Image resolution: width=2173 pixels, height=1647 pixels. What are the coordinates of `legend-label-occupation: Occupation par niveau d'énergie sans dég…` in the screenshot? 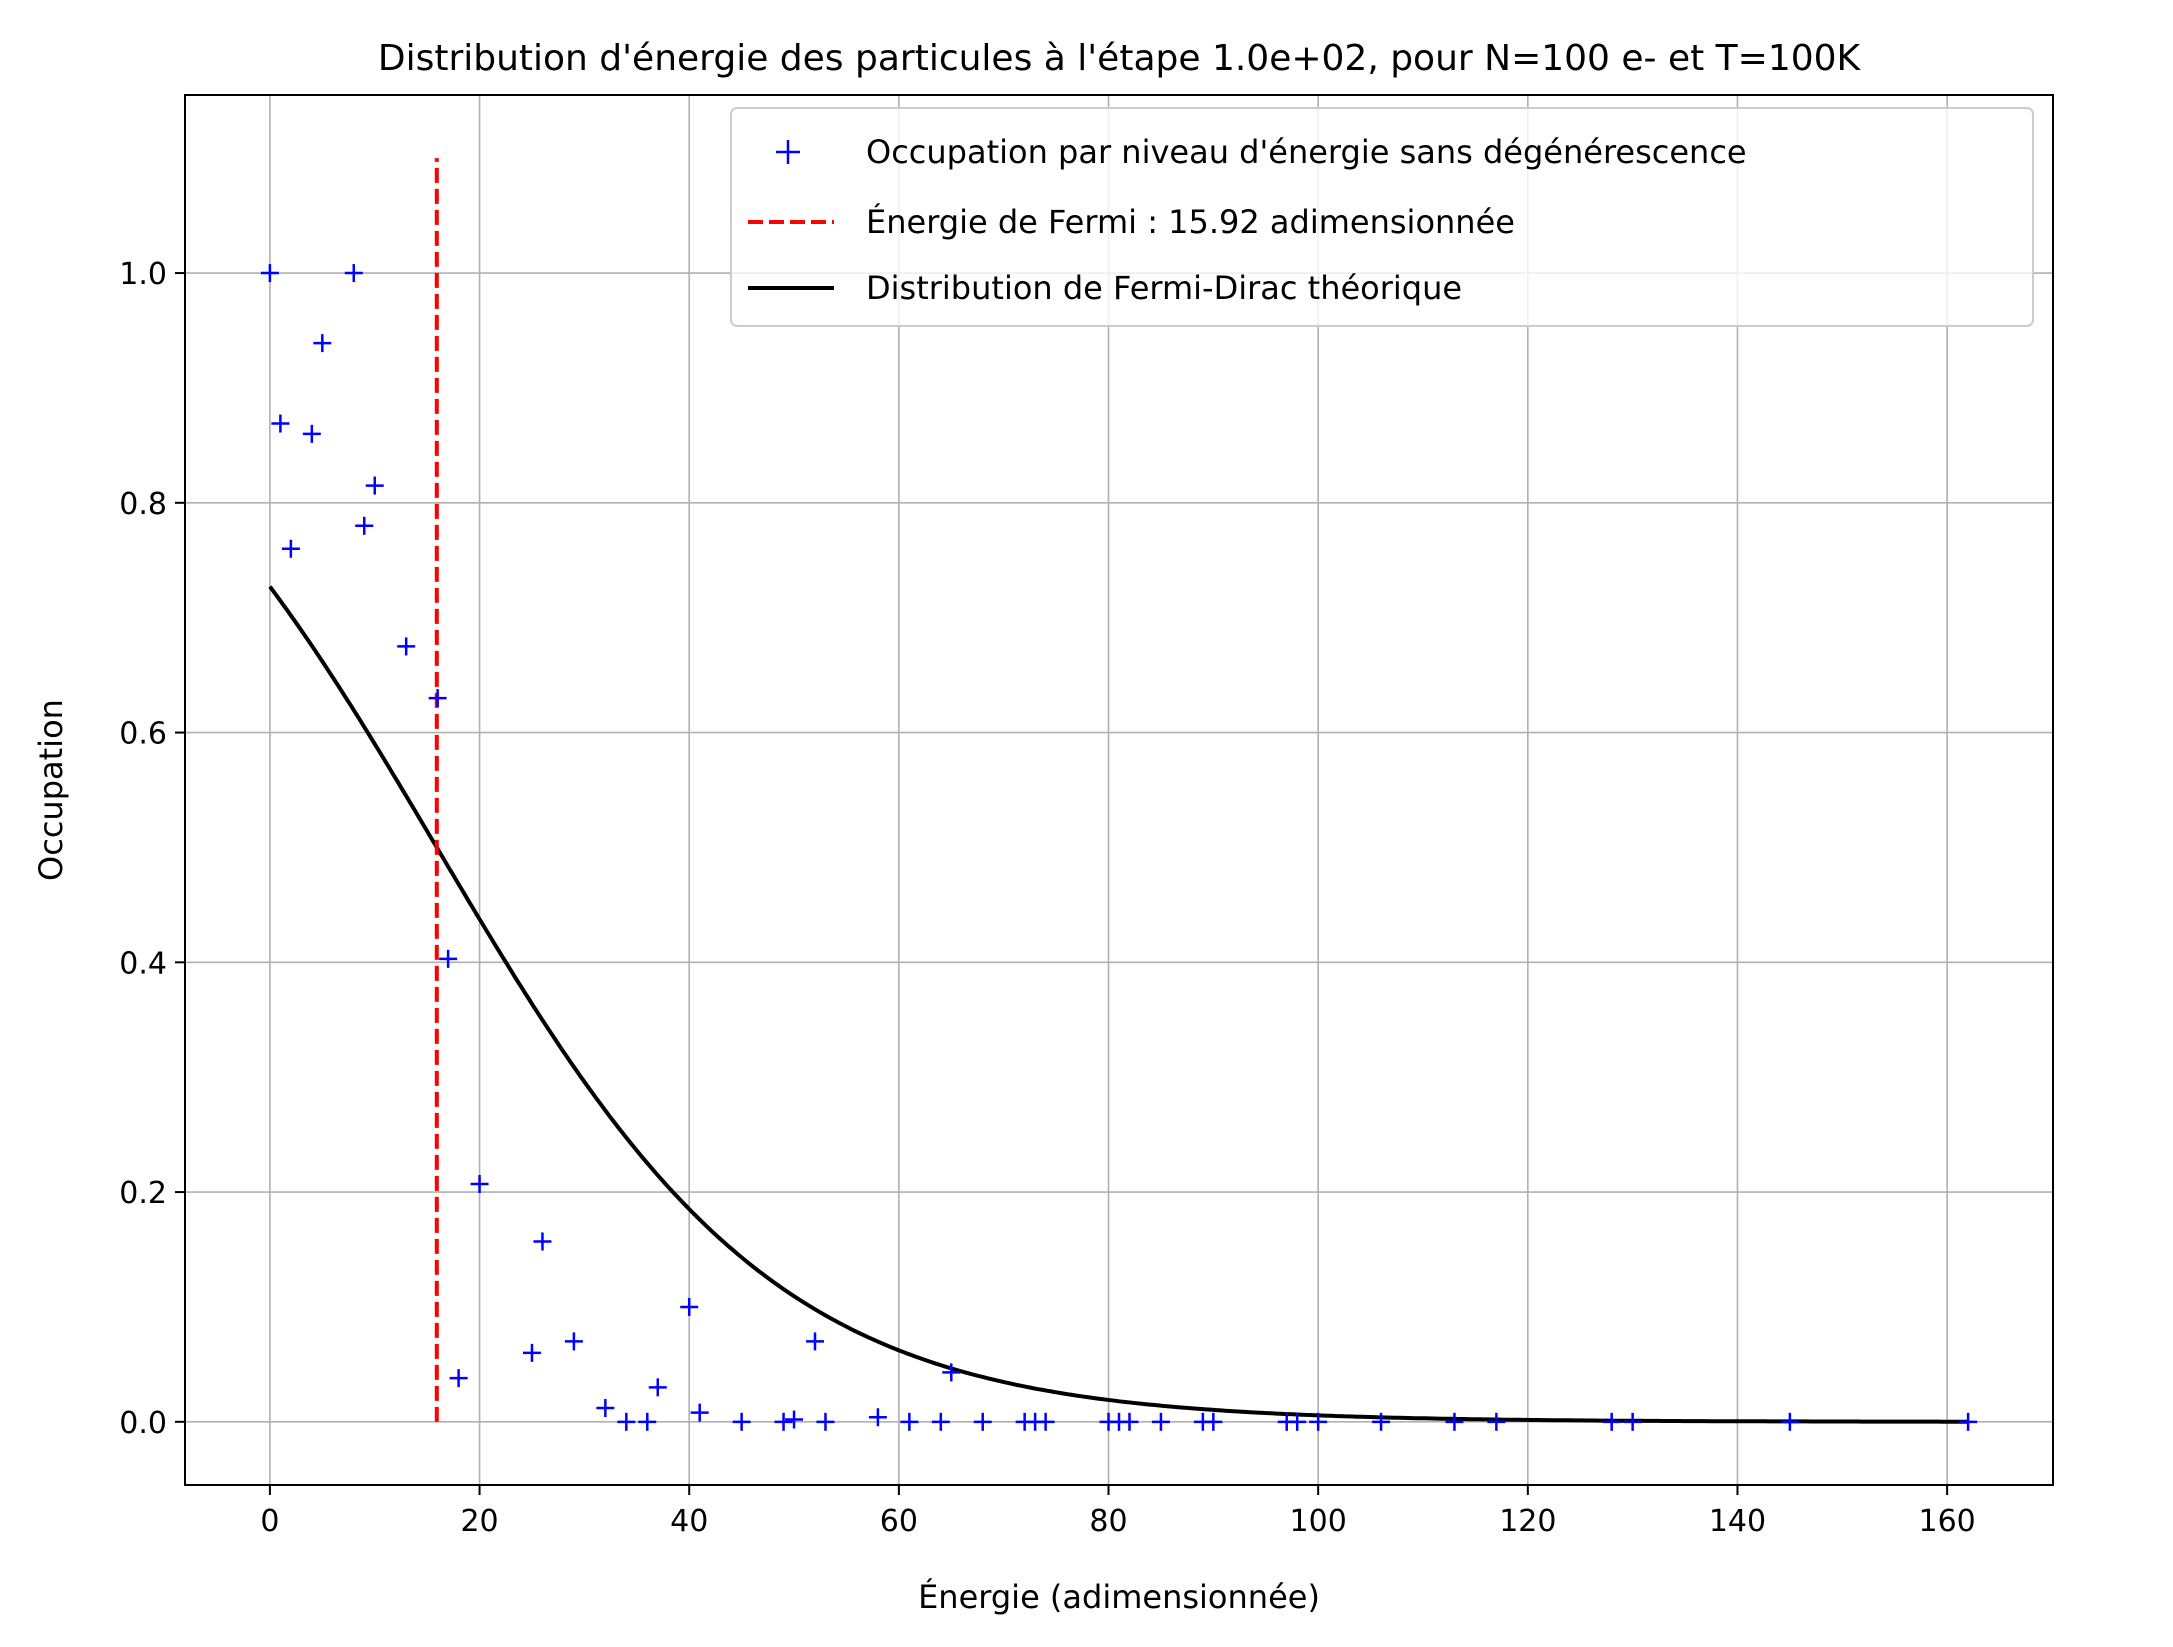 It's located at (1306, 152).